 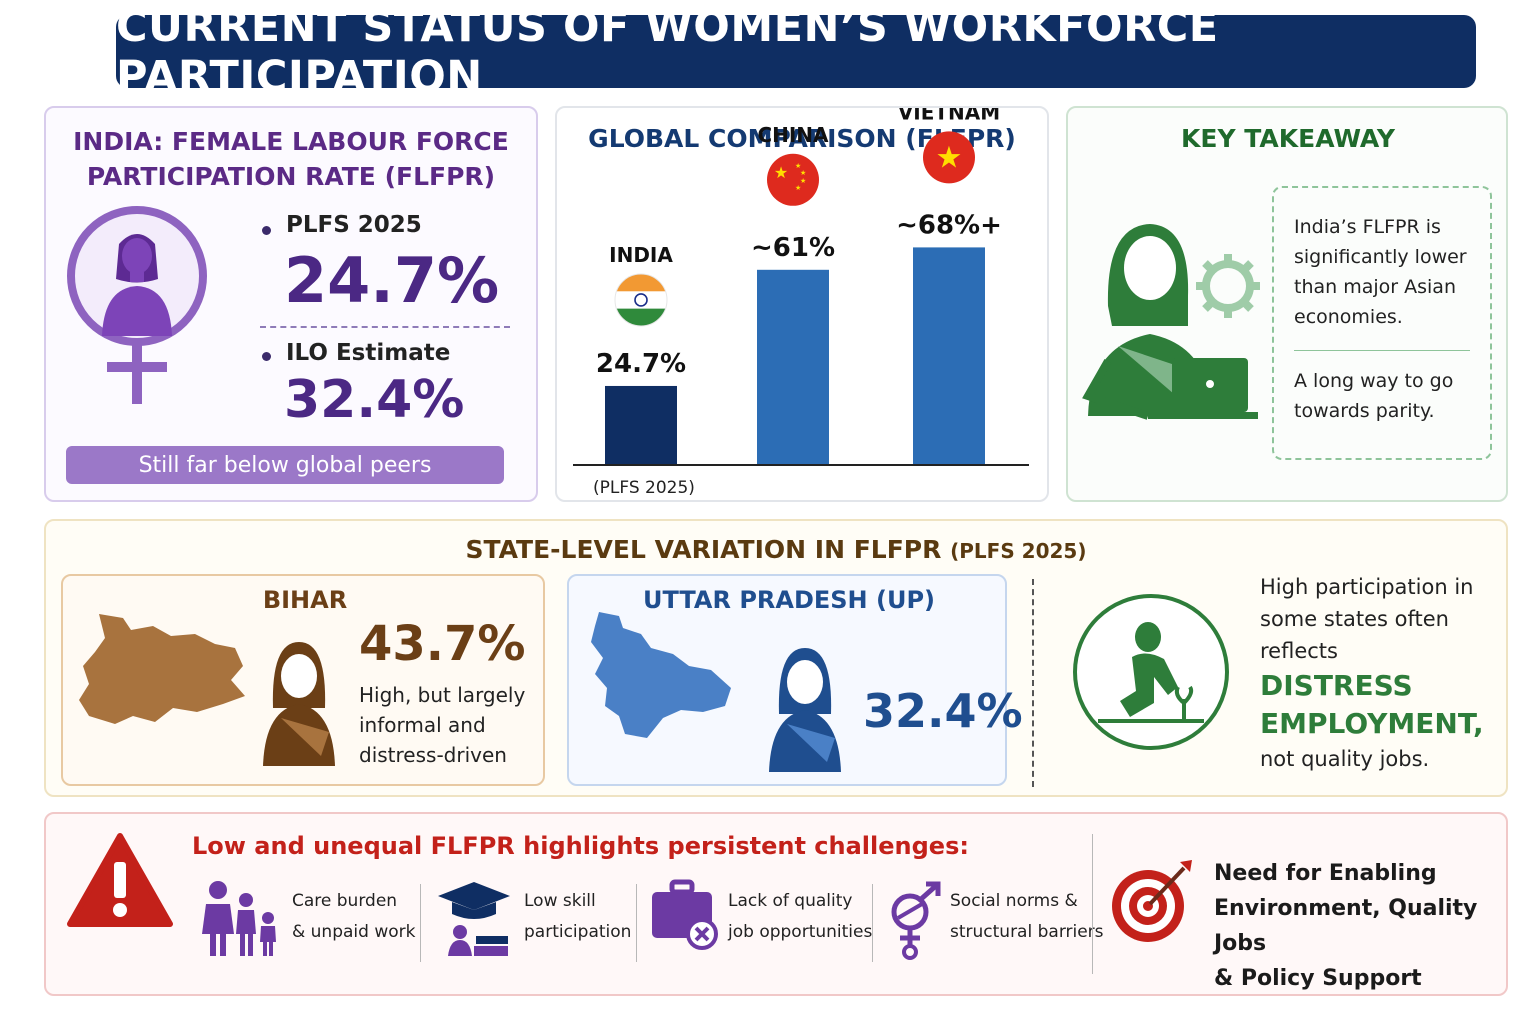 I want to click on bar-value-label: ~61%, so click(x=793, y=248).